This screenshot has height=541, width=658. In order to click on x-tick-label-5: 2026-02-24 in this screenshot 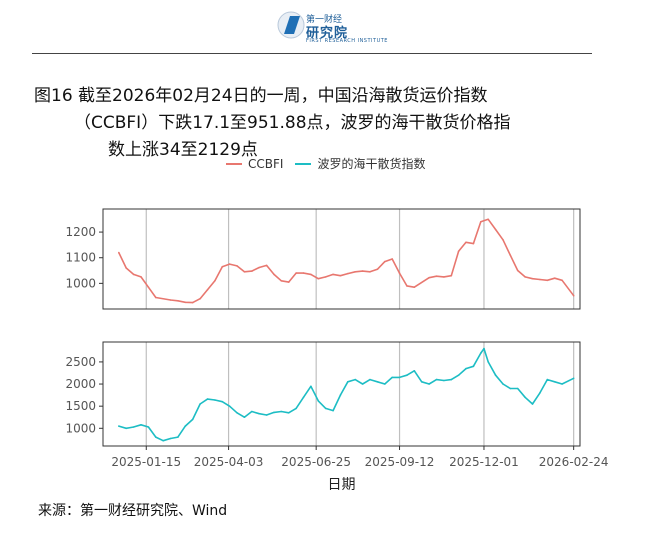, I will do `click(574, 462)`.